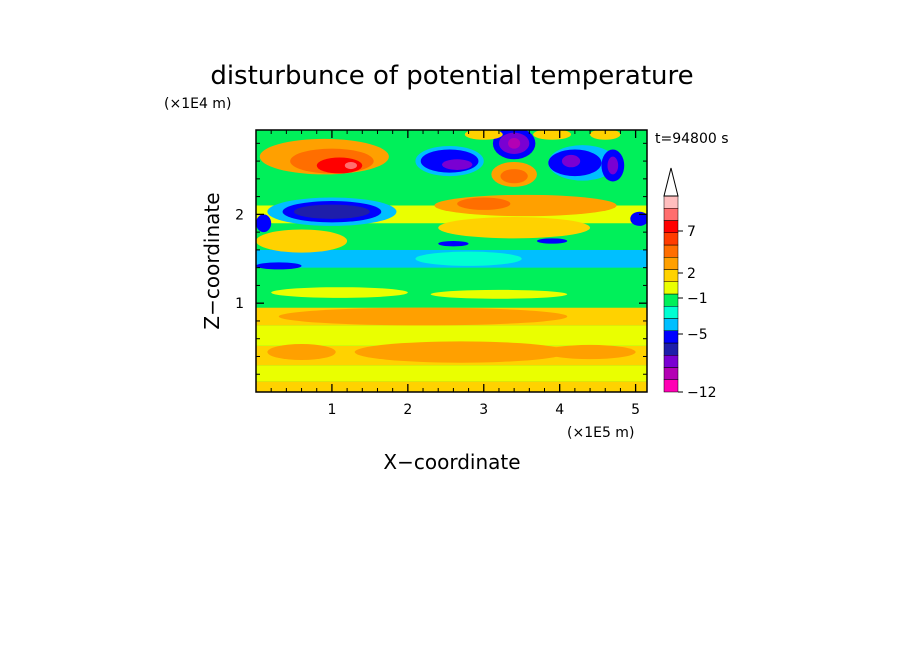  I want to click on y-axis-label: Z−coordinate, so click(212, 260).